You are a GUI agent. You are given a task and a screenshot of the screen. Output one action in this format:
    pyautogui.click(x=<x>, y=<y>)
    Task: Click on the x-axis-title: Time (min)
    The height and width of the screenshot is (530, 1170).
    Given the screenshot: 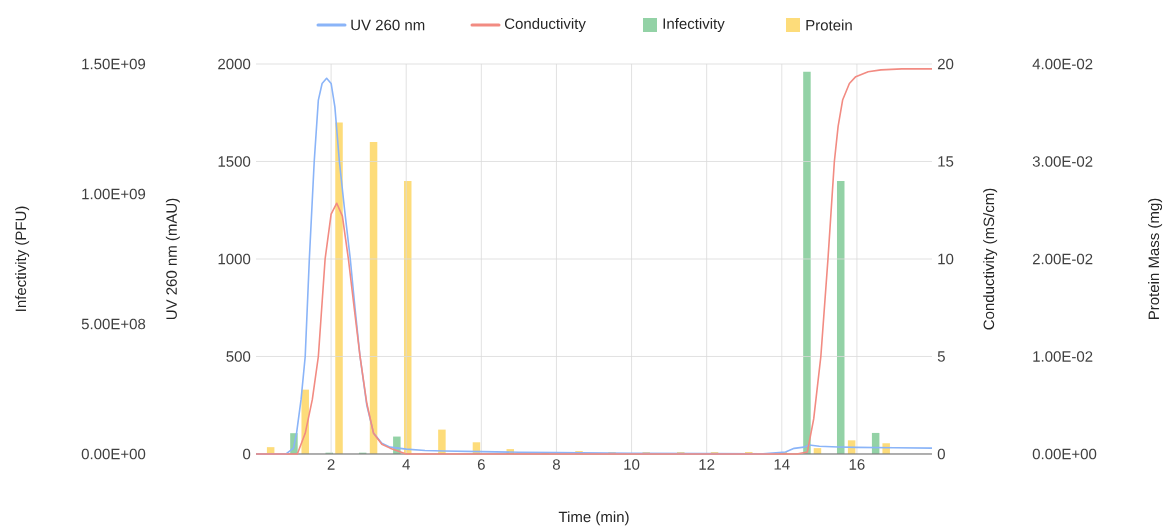 What is the action you would take?
    pyautogui.click(x=593, y=518)
    